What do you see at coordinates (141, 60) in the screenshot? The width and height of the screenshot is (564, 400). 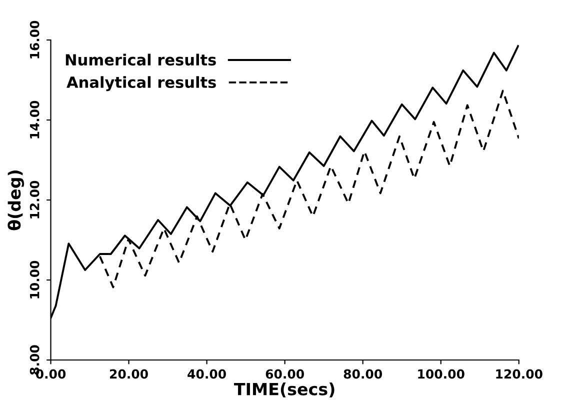 I see `legend-label: Numerical results` at bounding box center [141, 60].